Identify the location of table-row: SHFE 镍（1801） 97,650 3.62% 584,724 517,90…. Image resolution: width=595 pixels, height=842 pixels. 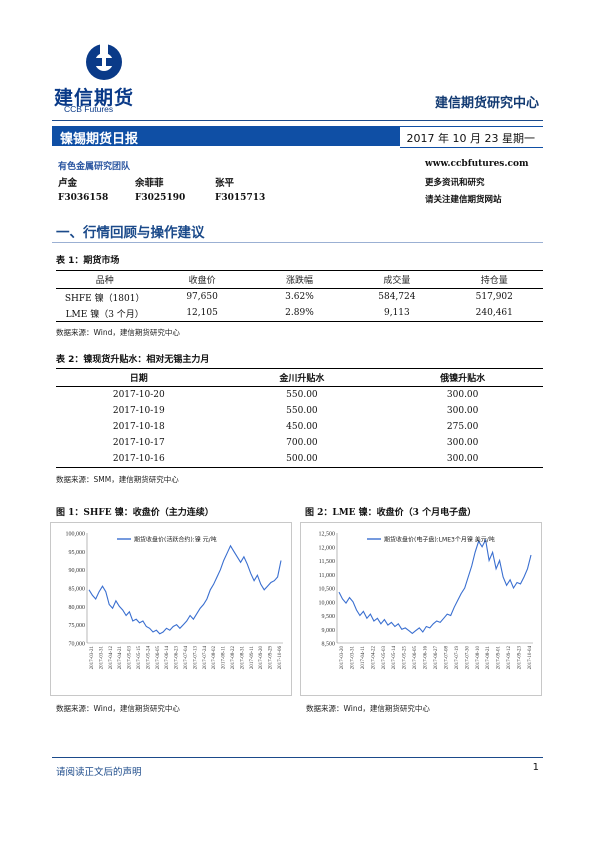
(299, 297).